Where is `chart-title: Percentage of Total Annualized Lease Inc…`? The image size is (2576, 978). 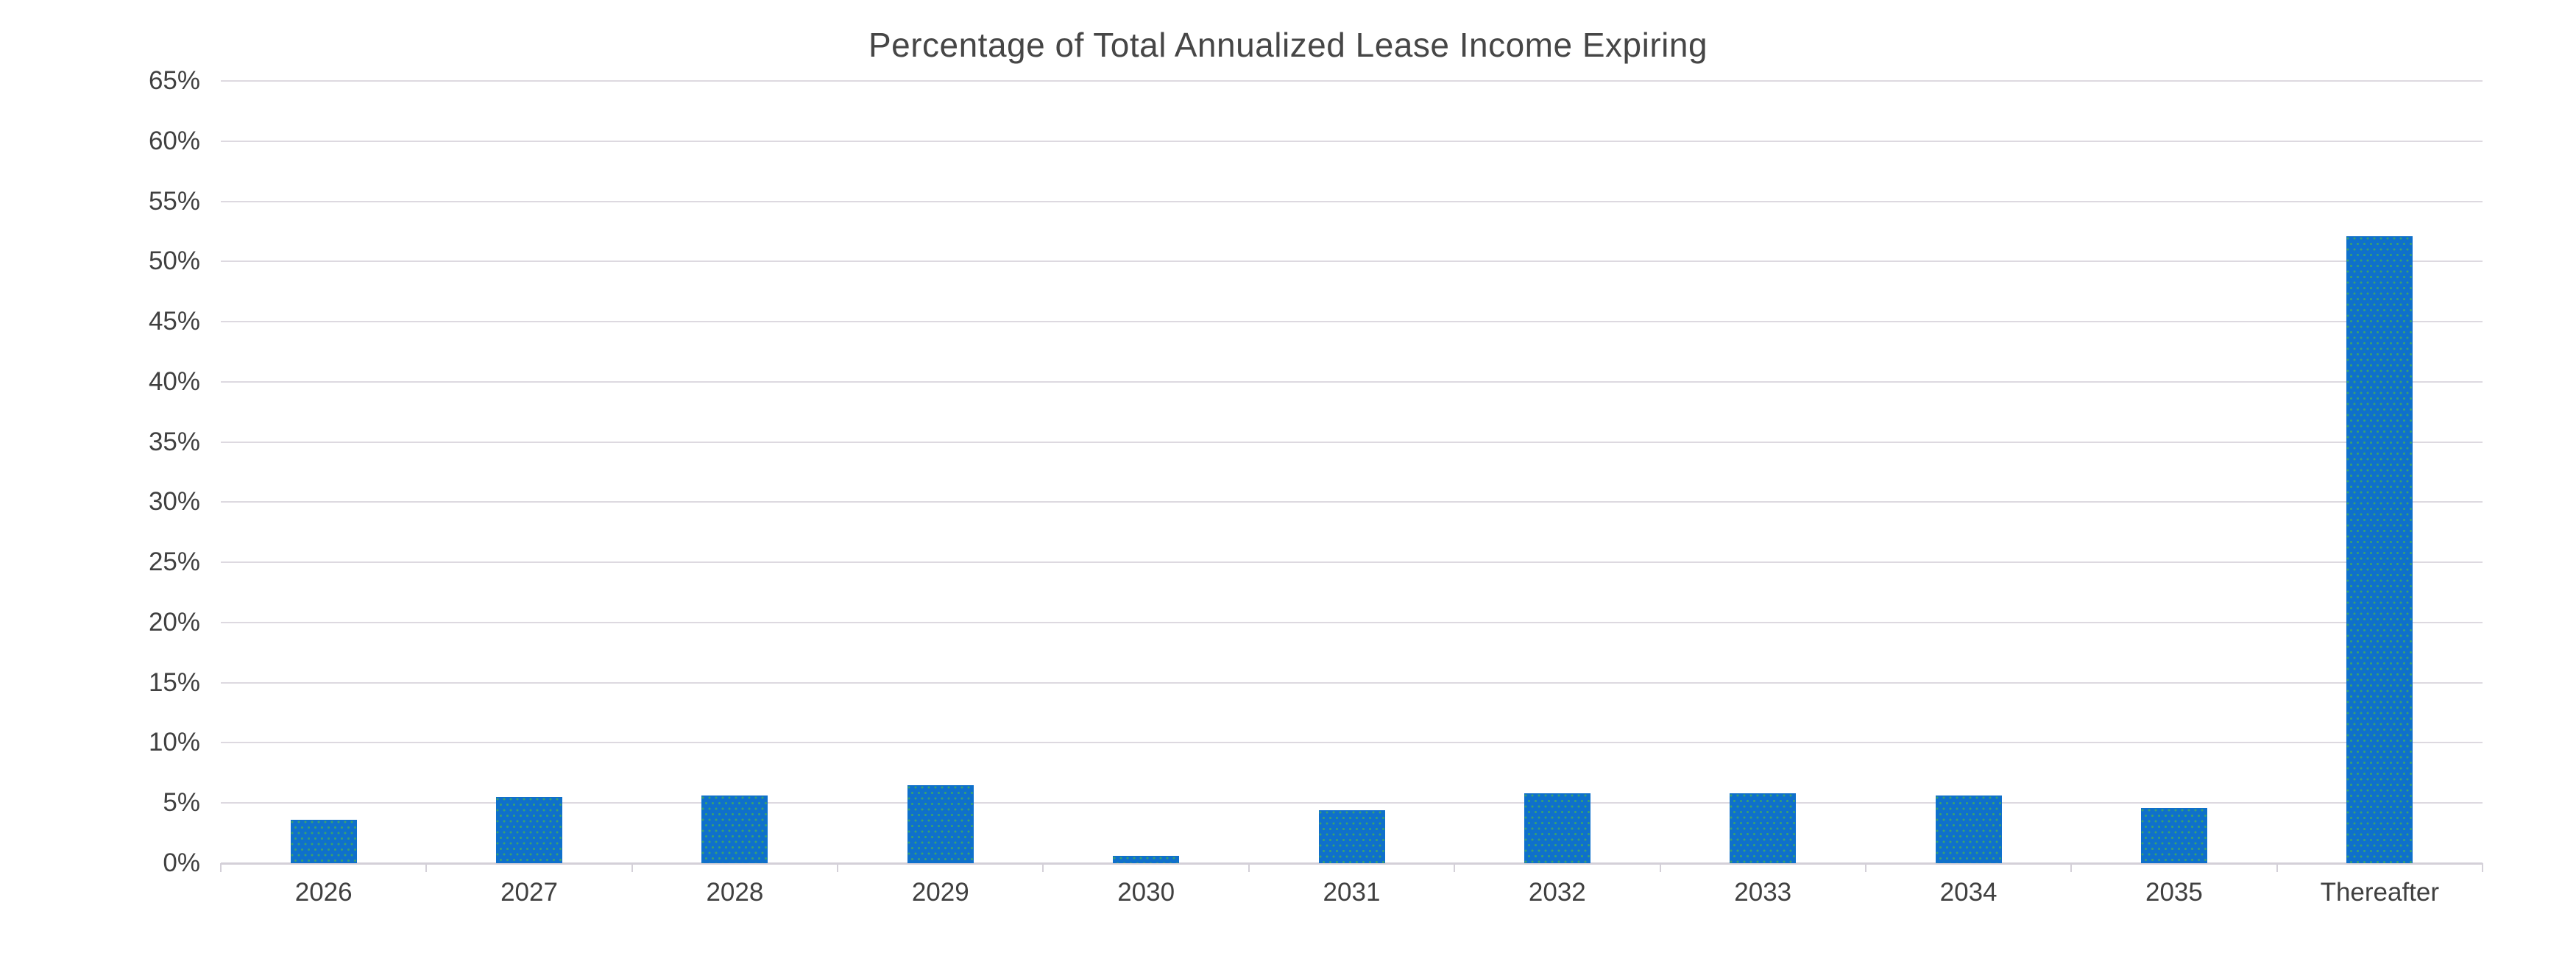 chart-title: Percentage of Total Annualized Lease Inc… is located at coordinates (1288, 45).